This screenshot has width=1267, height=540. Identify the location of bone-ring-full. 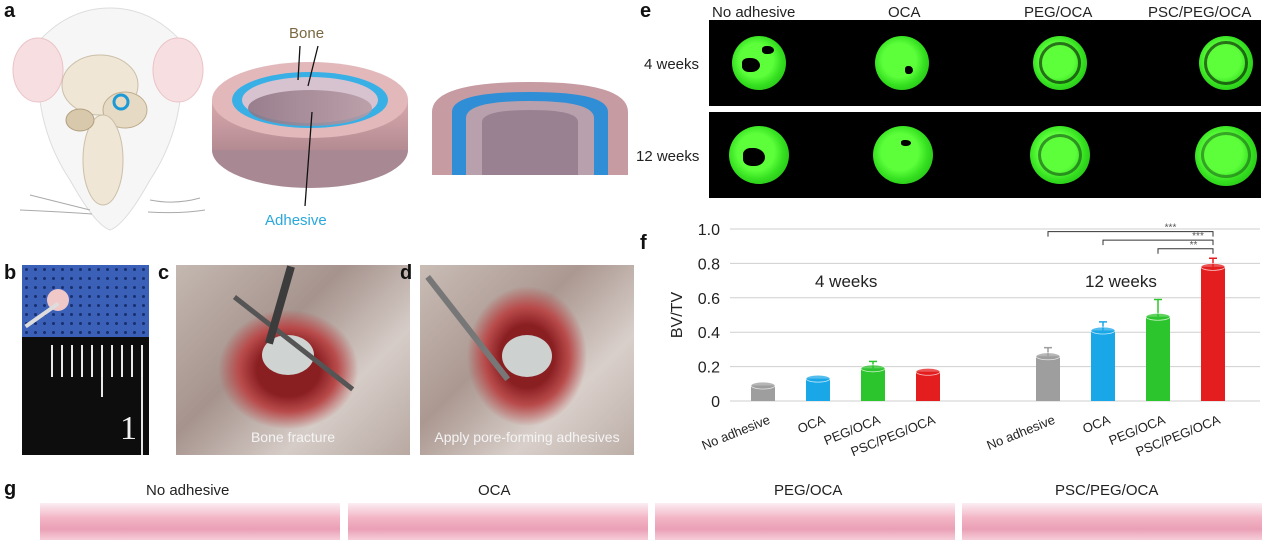
(310, 125).